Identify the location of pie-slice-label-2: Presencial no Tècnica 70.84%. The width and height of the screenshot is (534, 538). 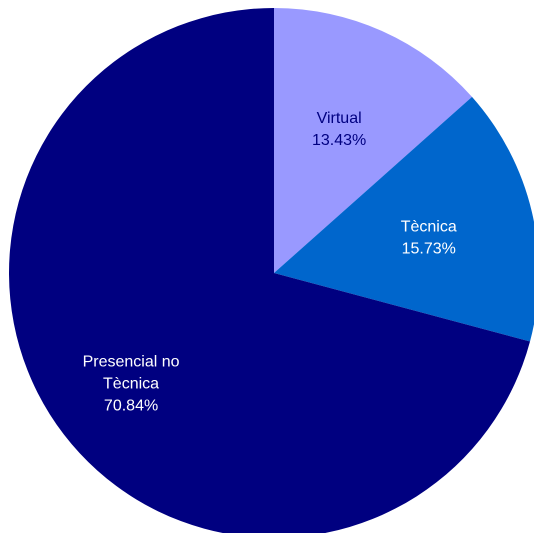
(131, 384).